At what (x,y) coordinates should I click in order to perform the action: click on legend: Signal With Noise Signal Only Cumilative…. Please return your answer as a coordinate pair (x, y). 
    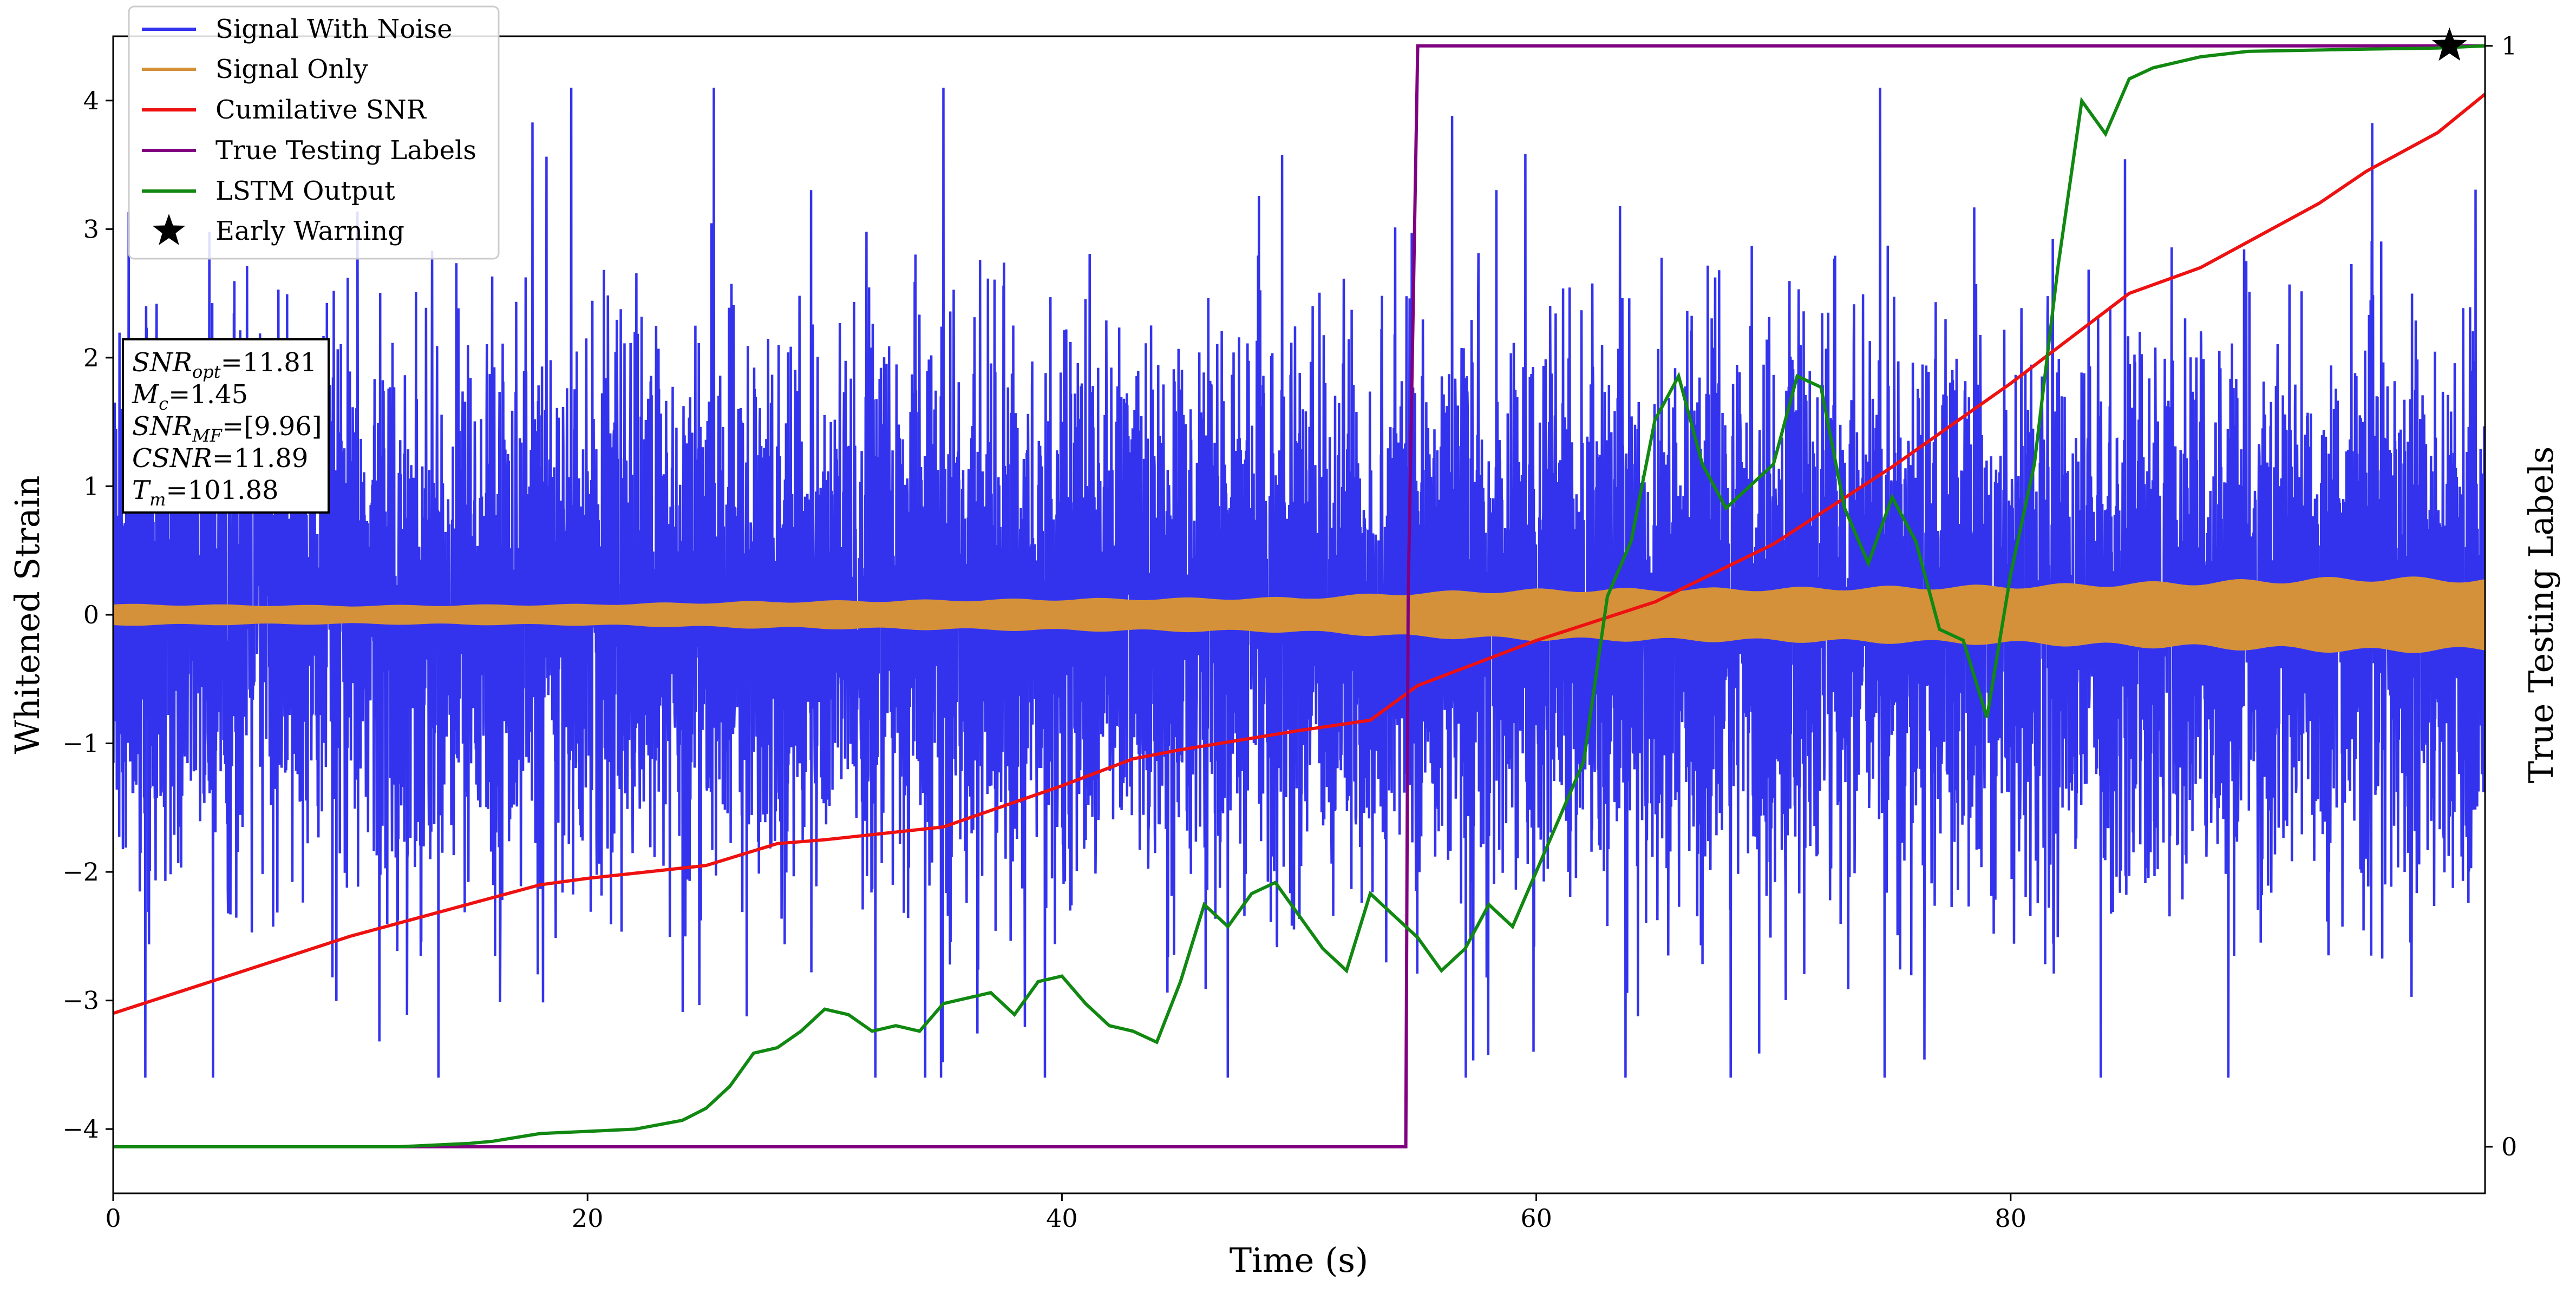
    Looking at the image, I should click on (314, 132).